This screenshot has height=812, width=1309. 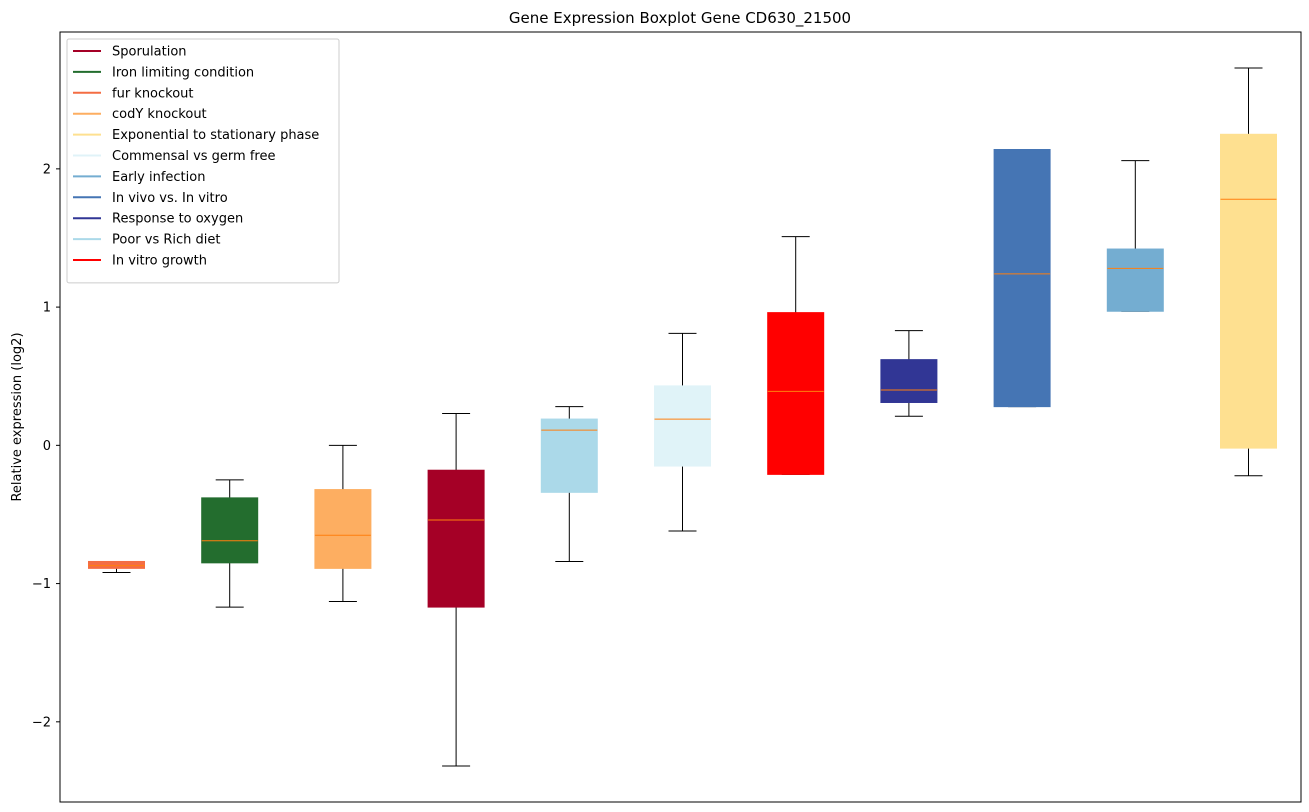 I want to click on y-tick-label: −1, so click(x=41, y=584).